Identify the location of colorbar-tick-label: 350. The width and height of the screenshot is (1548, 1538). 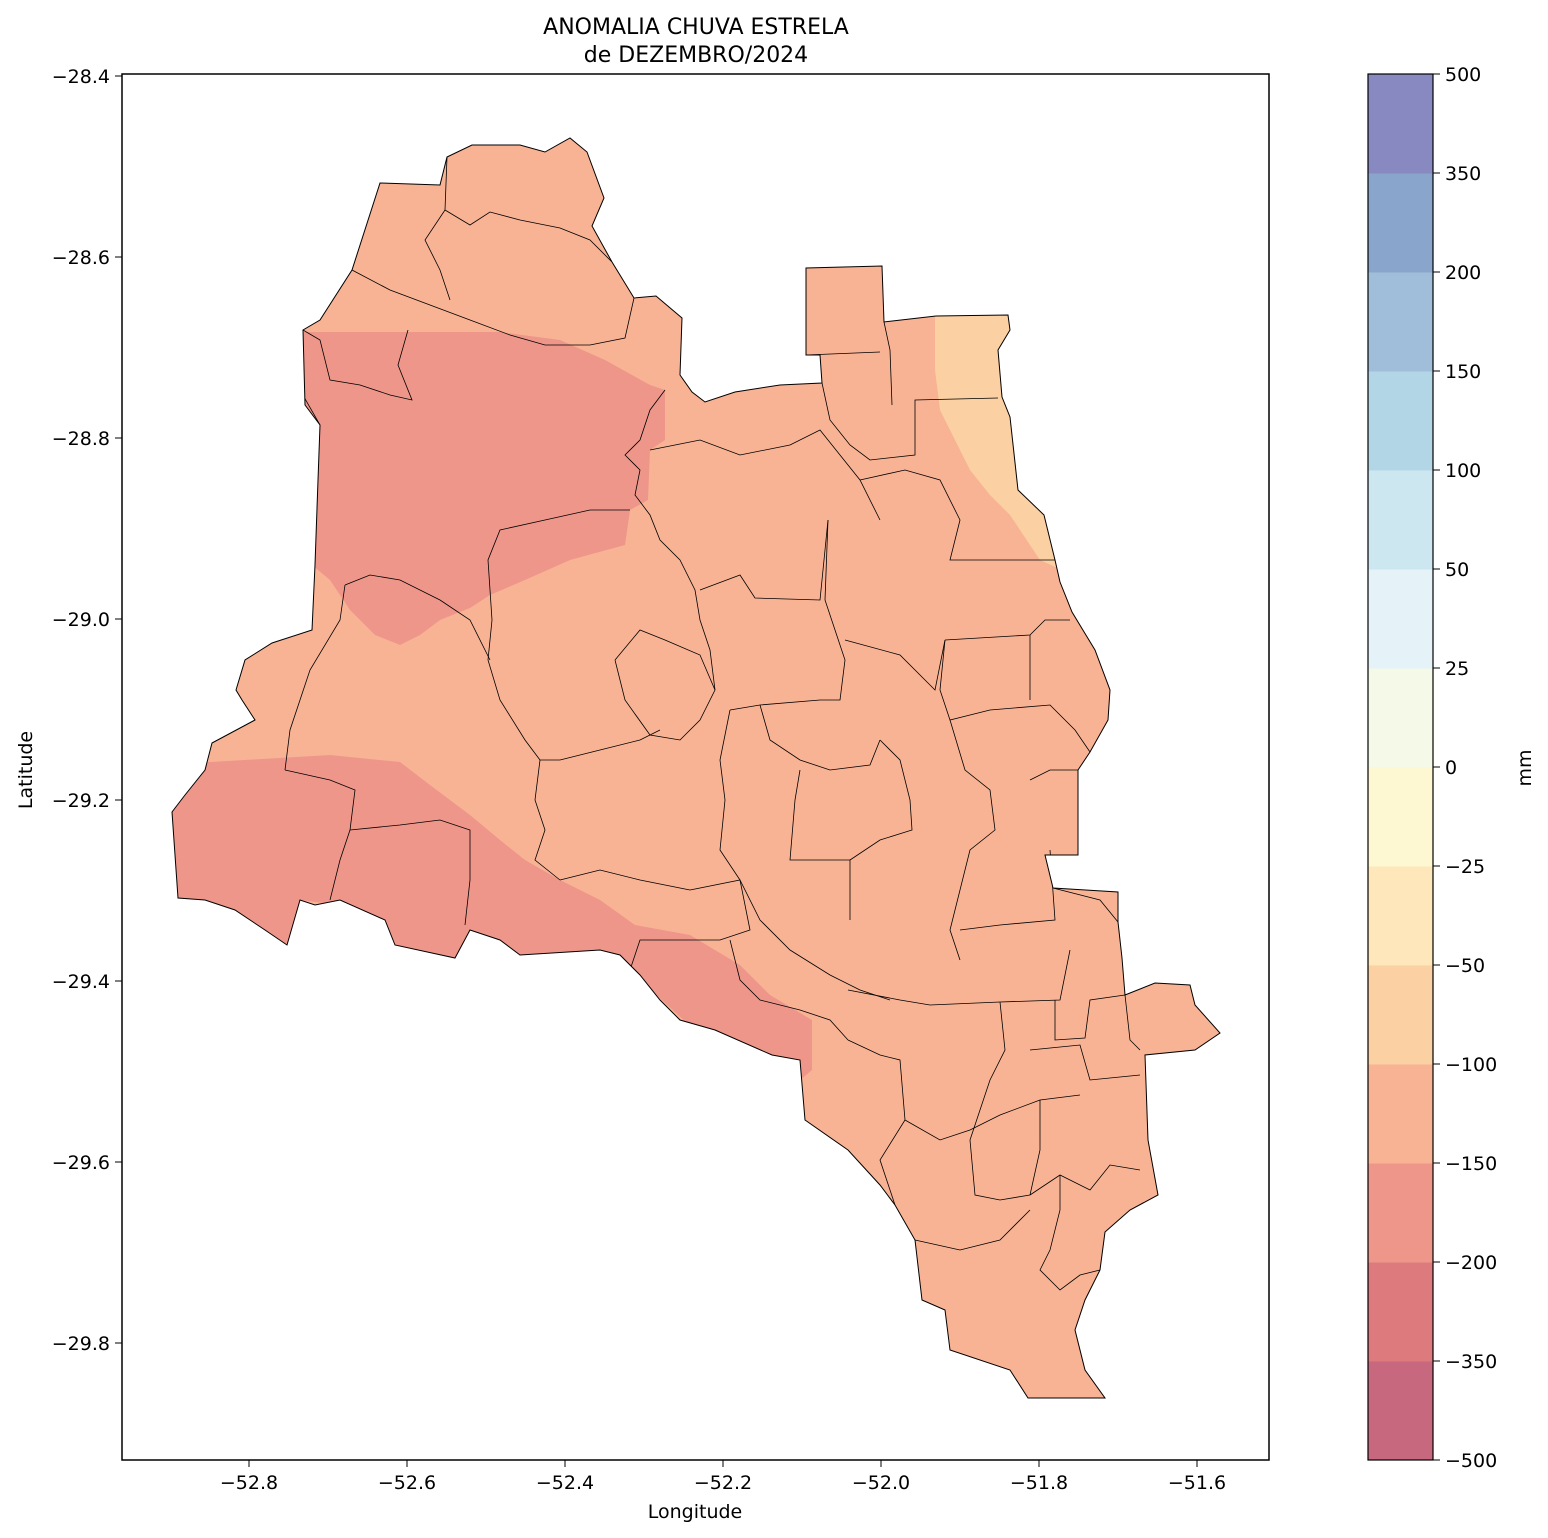
(1463, 174).